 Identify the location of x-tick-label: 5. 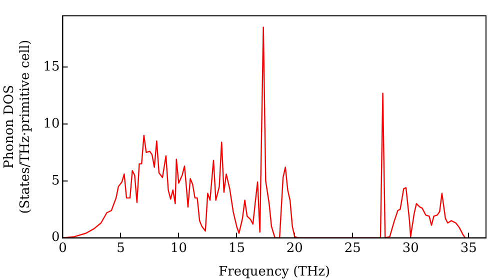
(120, 248).